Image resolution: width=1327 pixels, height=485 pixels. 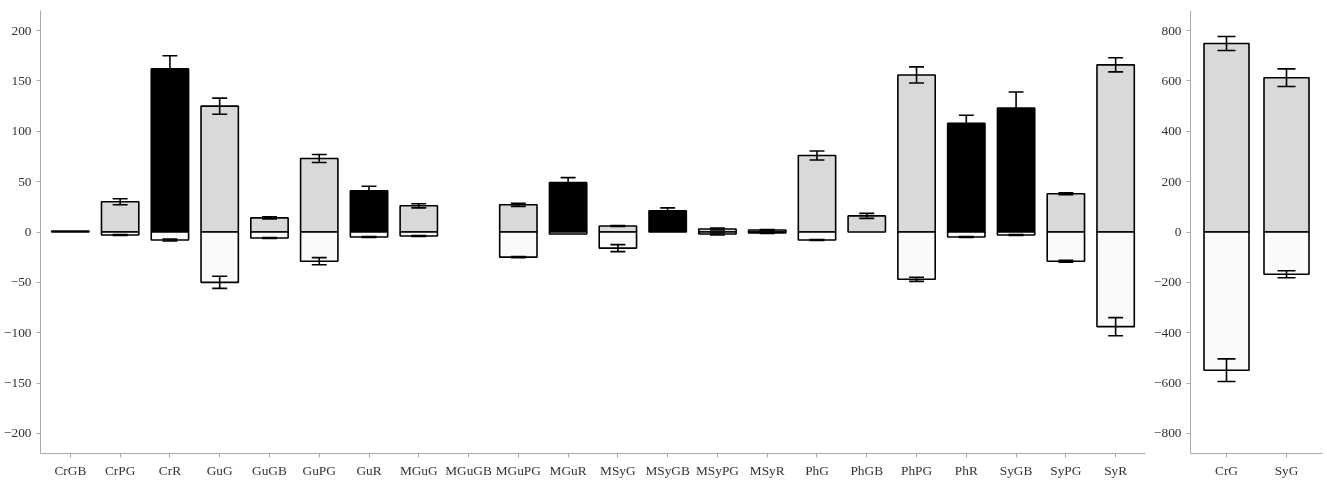 What do you see at coordinates (220, 470) in the screenshot?
I see `x-tick-label: GuG` at bounding box center [220, 470].